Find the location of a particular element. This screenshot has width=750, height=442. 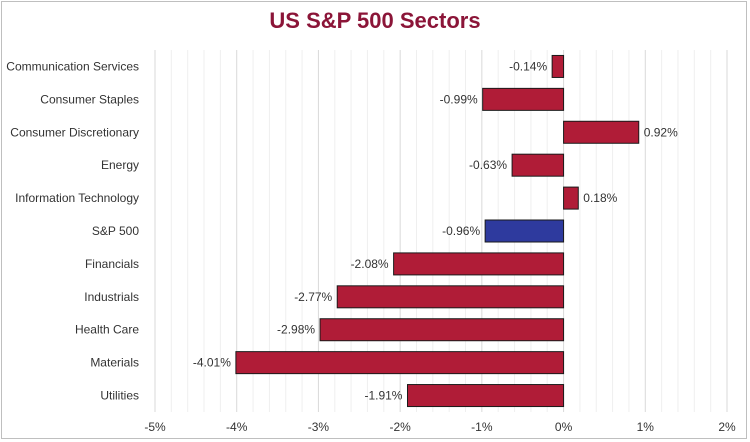

data-label: -2.08% is located at coordinates (370, 264).